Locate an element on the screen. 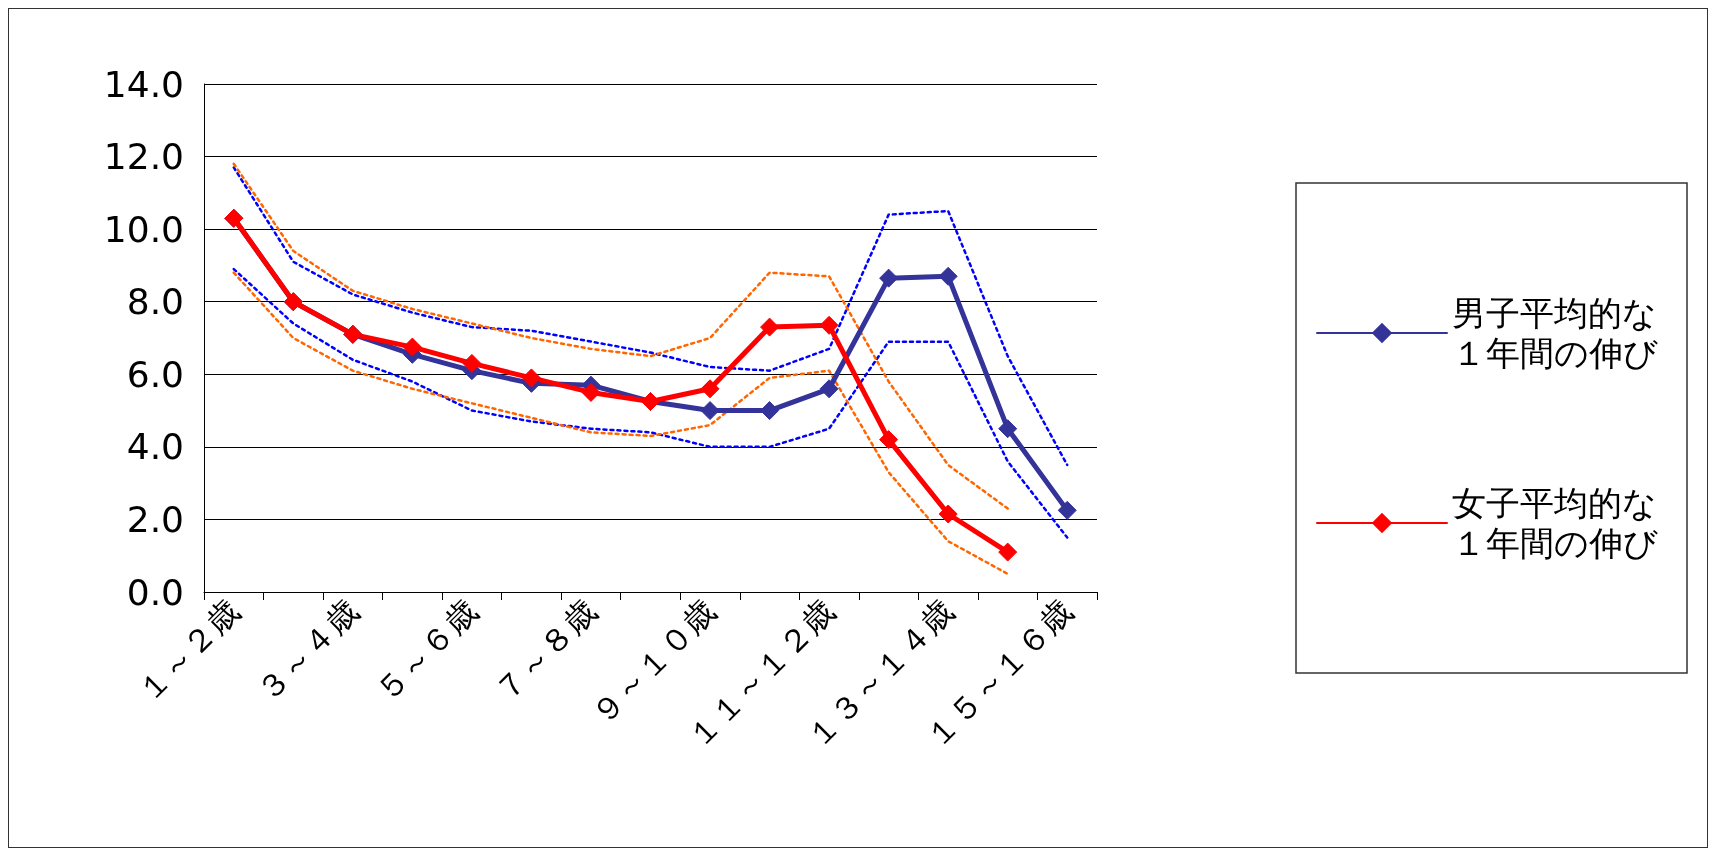 This screenshot has height=861, width=1721. x-tick-label: ３～４歳 is located at coordinates (307, 651).